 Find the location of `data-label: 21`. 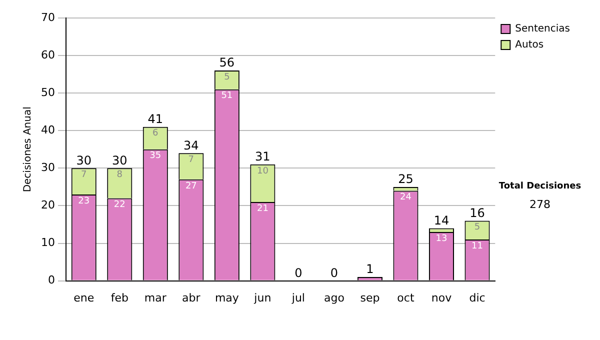

data-label: 21 is located at coordinates (262, 209).